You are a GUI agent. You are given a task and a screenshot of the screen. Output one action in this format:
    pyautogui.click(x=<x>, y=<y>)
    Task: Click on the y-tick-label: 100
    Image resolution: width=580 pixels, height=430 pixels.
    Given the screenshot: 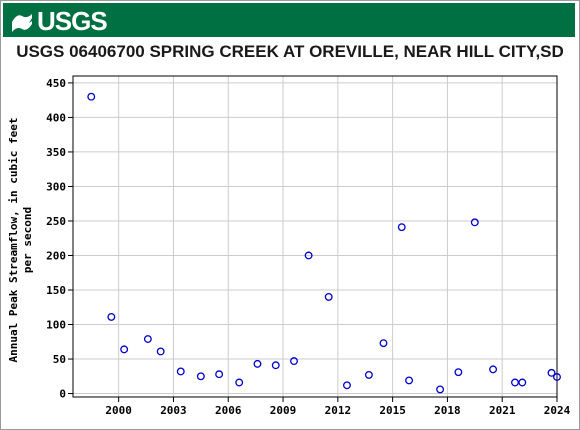 What is the action you would take?
    pyautogui.click(x=56, y=325)
    